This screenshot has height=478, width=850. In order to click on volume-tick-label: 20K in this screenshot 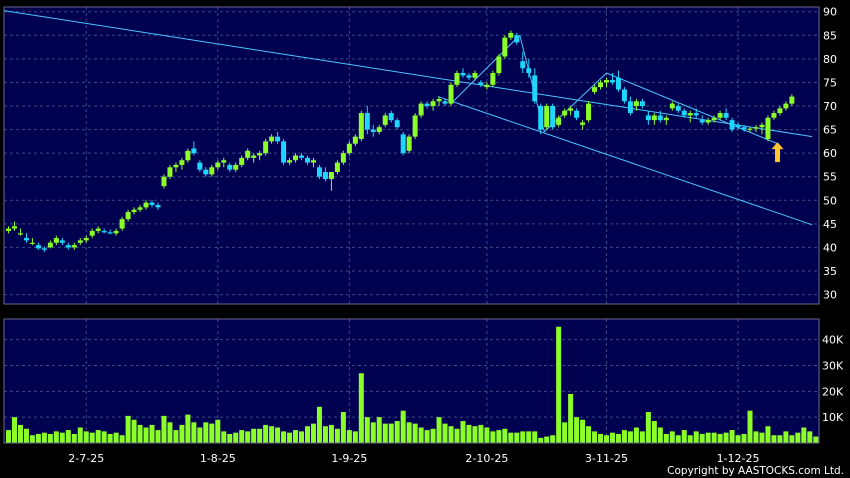, I will do `click(833, 391)`.